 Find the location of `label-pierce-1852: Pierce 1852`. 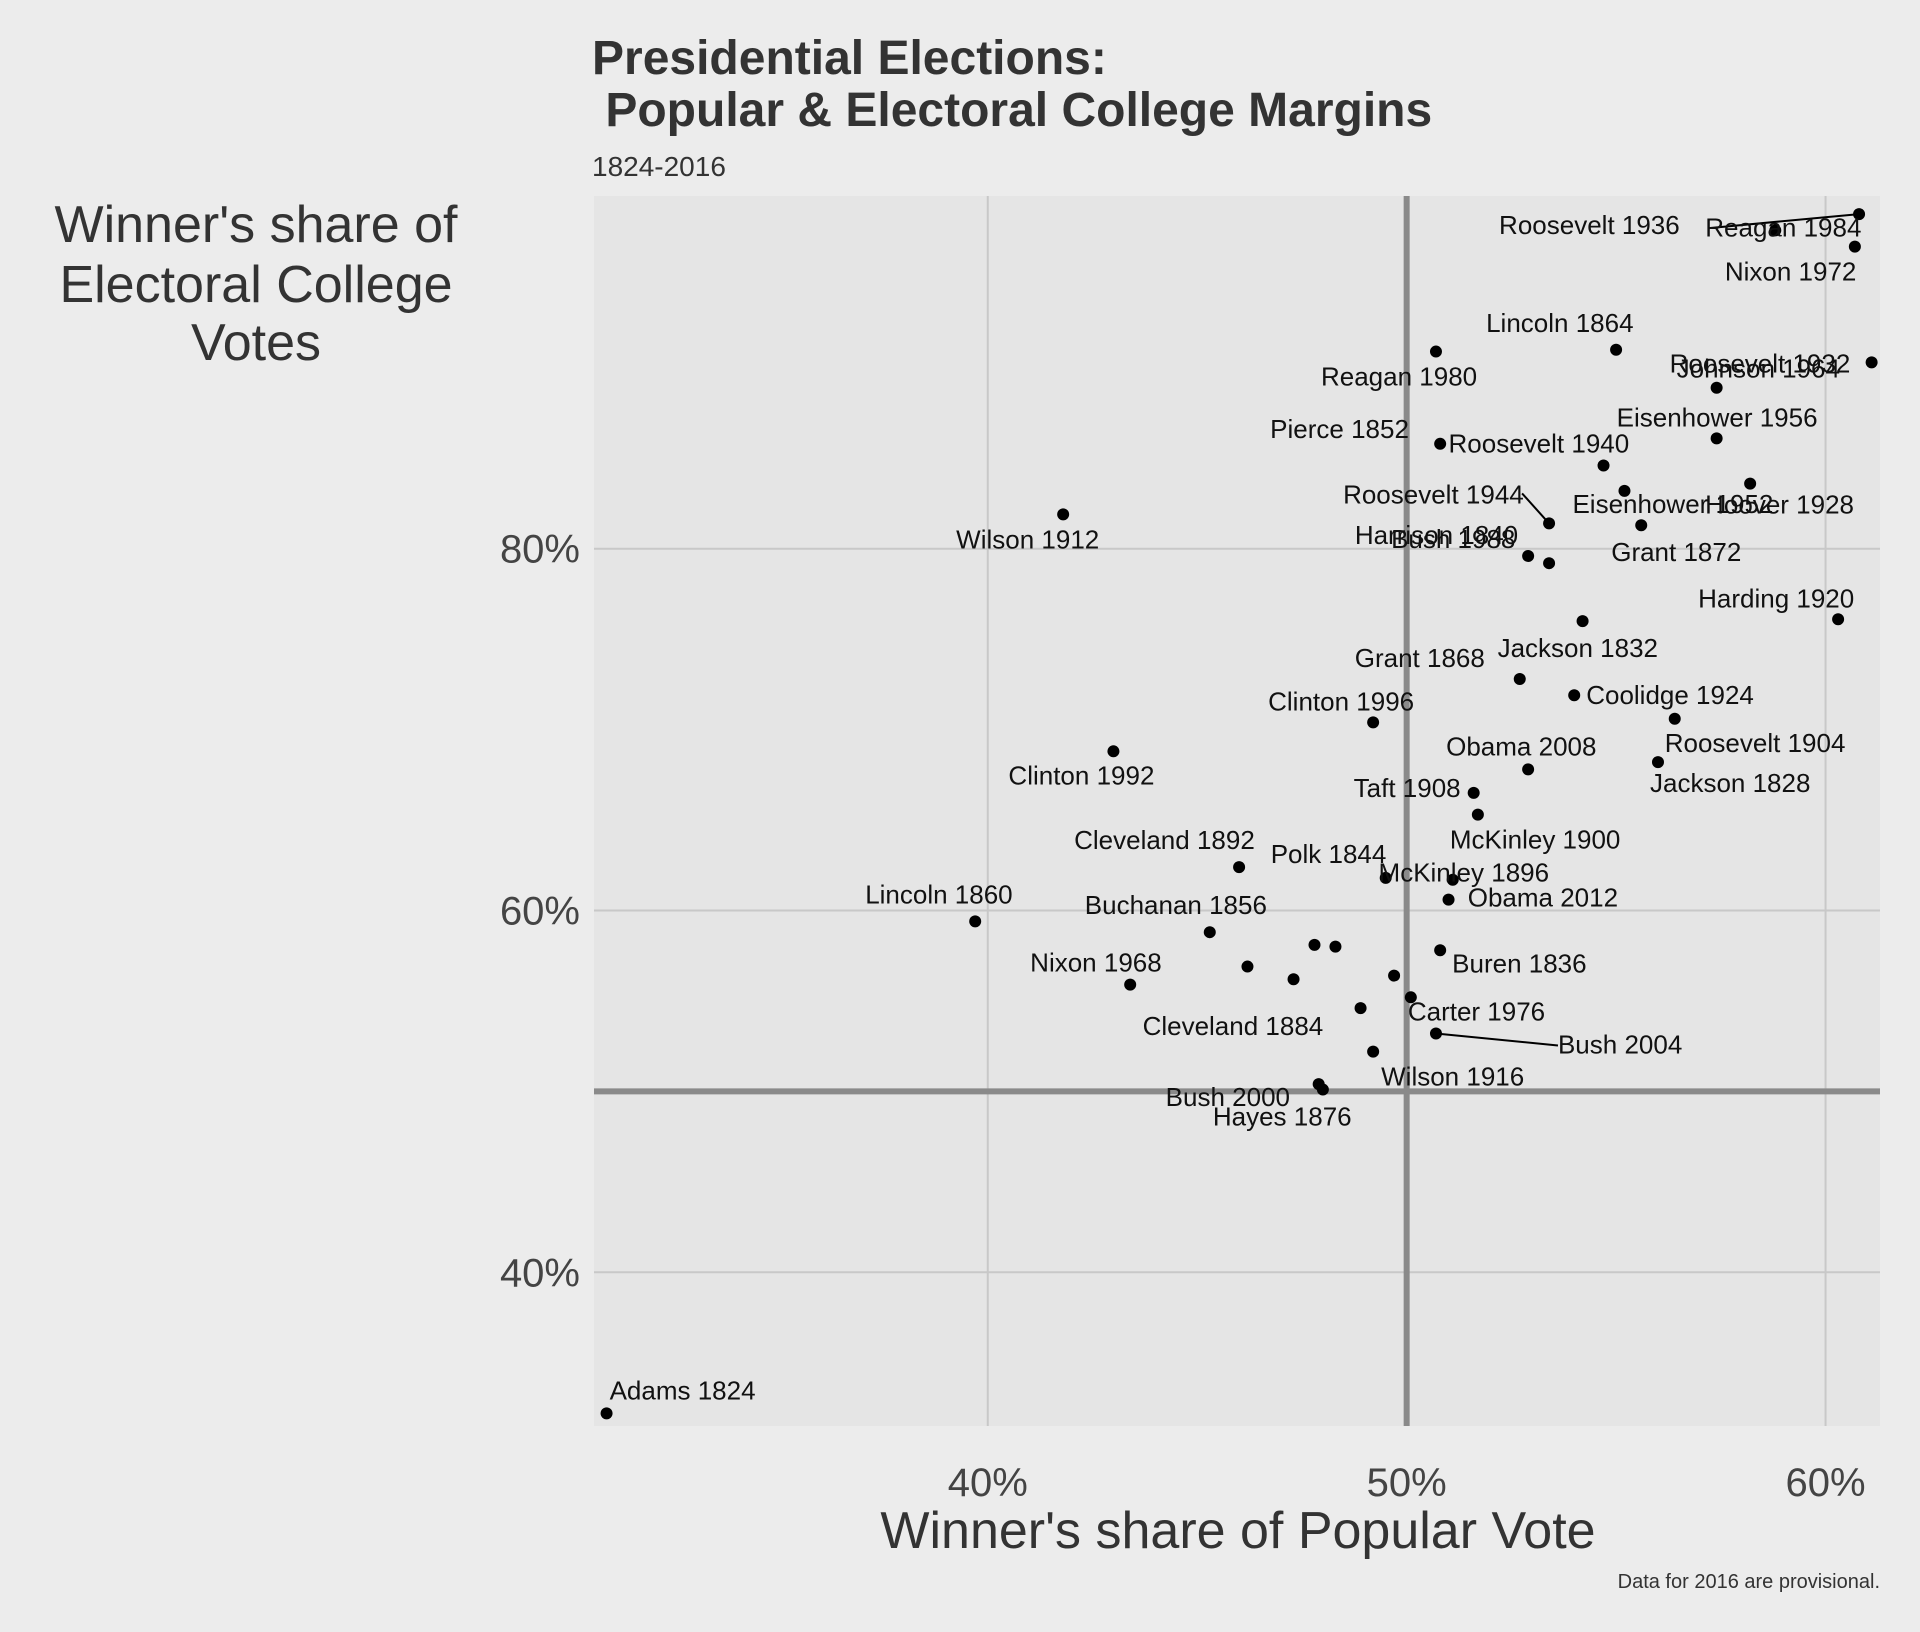

label-pierce-1852: Pierce 1852 is located at coordinates (1339, 429).